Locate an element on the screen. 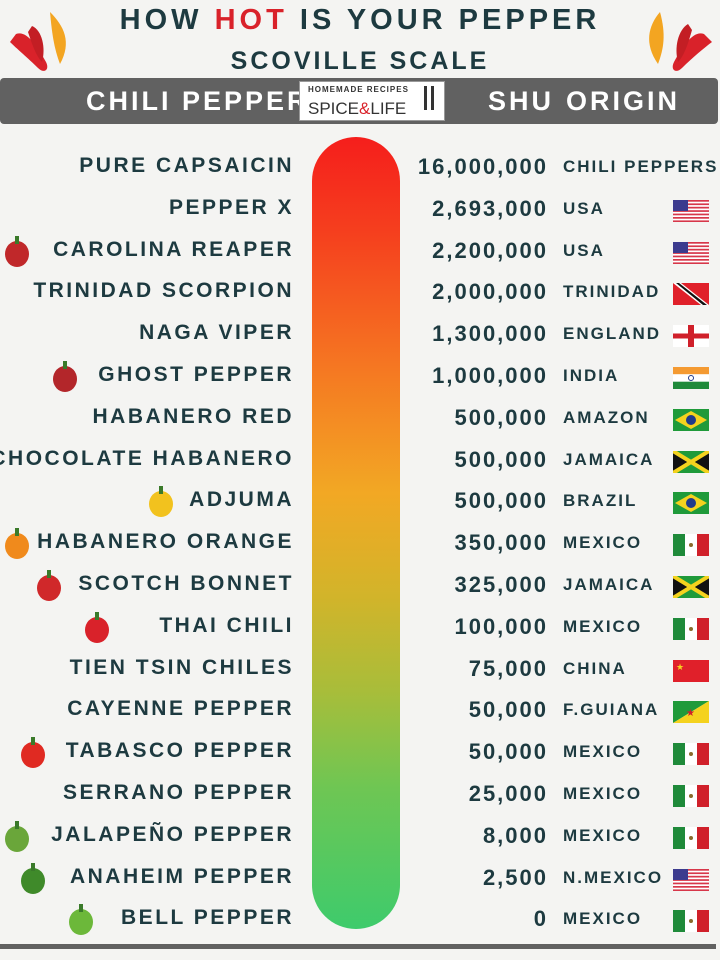 This screenshot has height=960, width=720. flag-br-icon is located at coordinates (691, 503).